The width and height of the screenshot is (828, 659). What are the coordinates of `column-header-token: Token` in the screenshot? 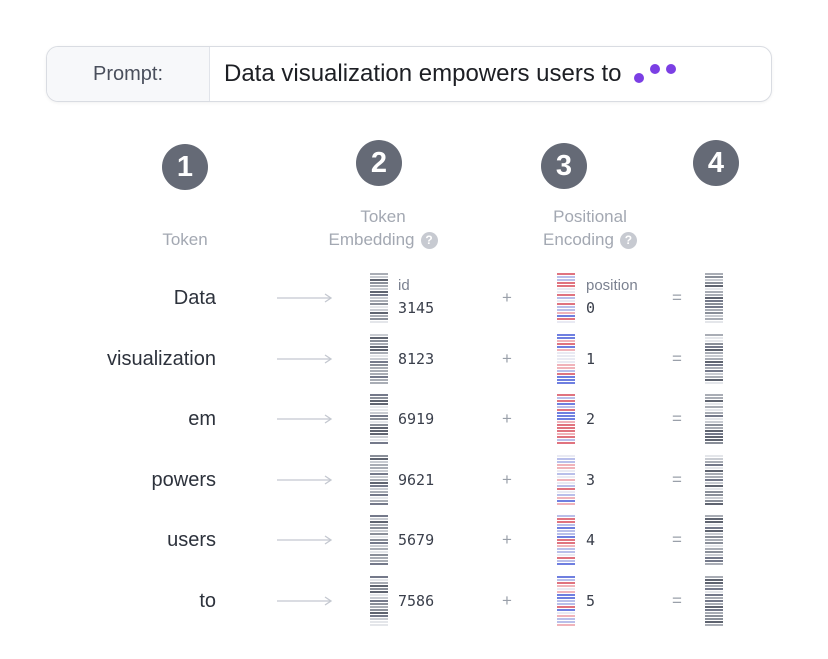 It's located at (185, 239).